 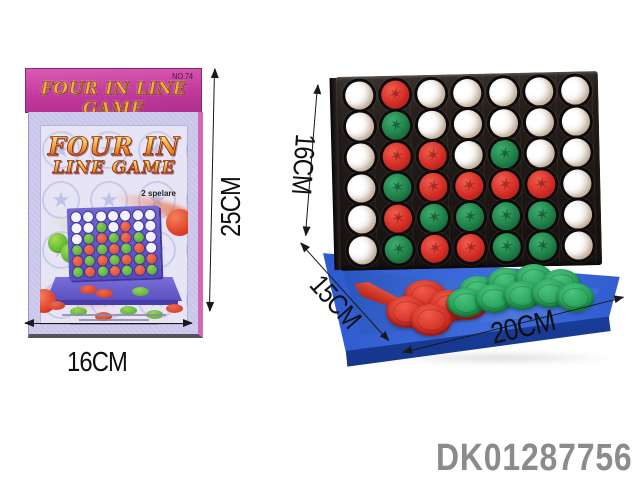 I want to click on grid-height-label: 16CM, so click(x=303, y=164).